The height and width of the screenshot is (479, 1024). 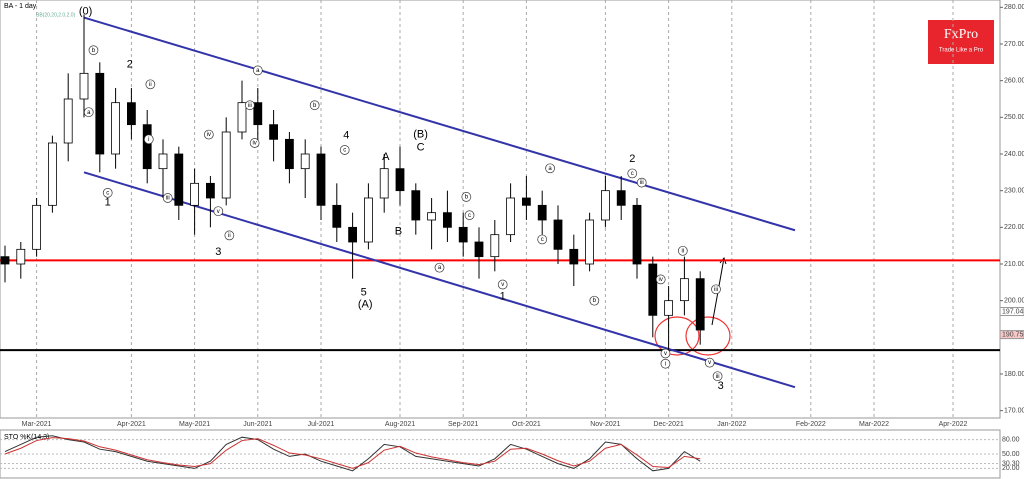 What do you see at coordinates (961, 51) in the screenshot?
I see `logo-tagline: Trade Like a Pro` at bounding box center [961, 51].